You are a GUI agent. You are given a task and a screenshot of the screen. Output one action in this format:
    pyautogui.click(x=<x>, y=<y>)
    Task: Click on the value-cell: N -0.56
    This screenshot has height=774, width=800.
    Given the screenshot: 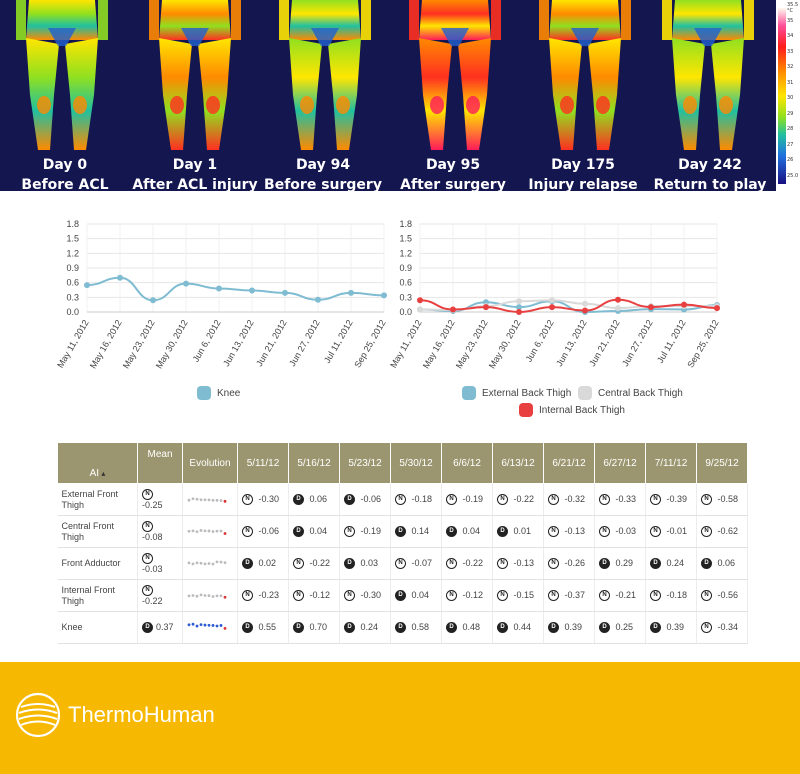 What is the action you would take?
    pyautogui.click(x=722, y=595)
    